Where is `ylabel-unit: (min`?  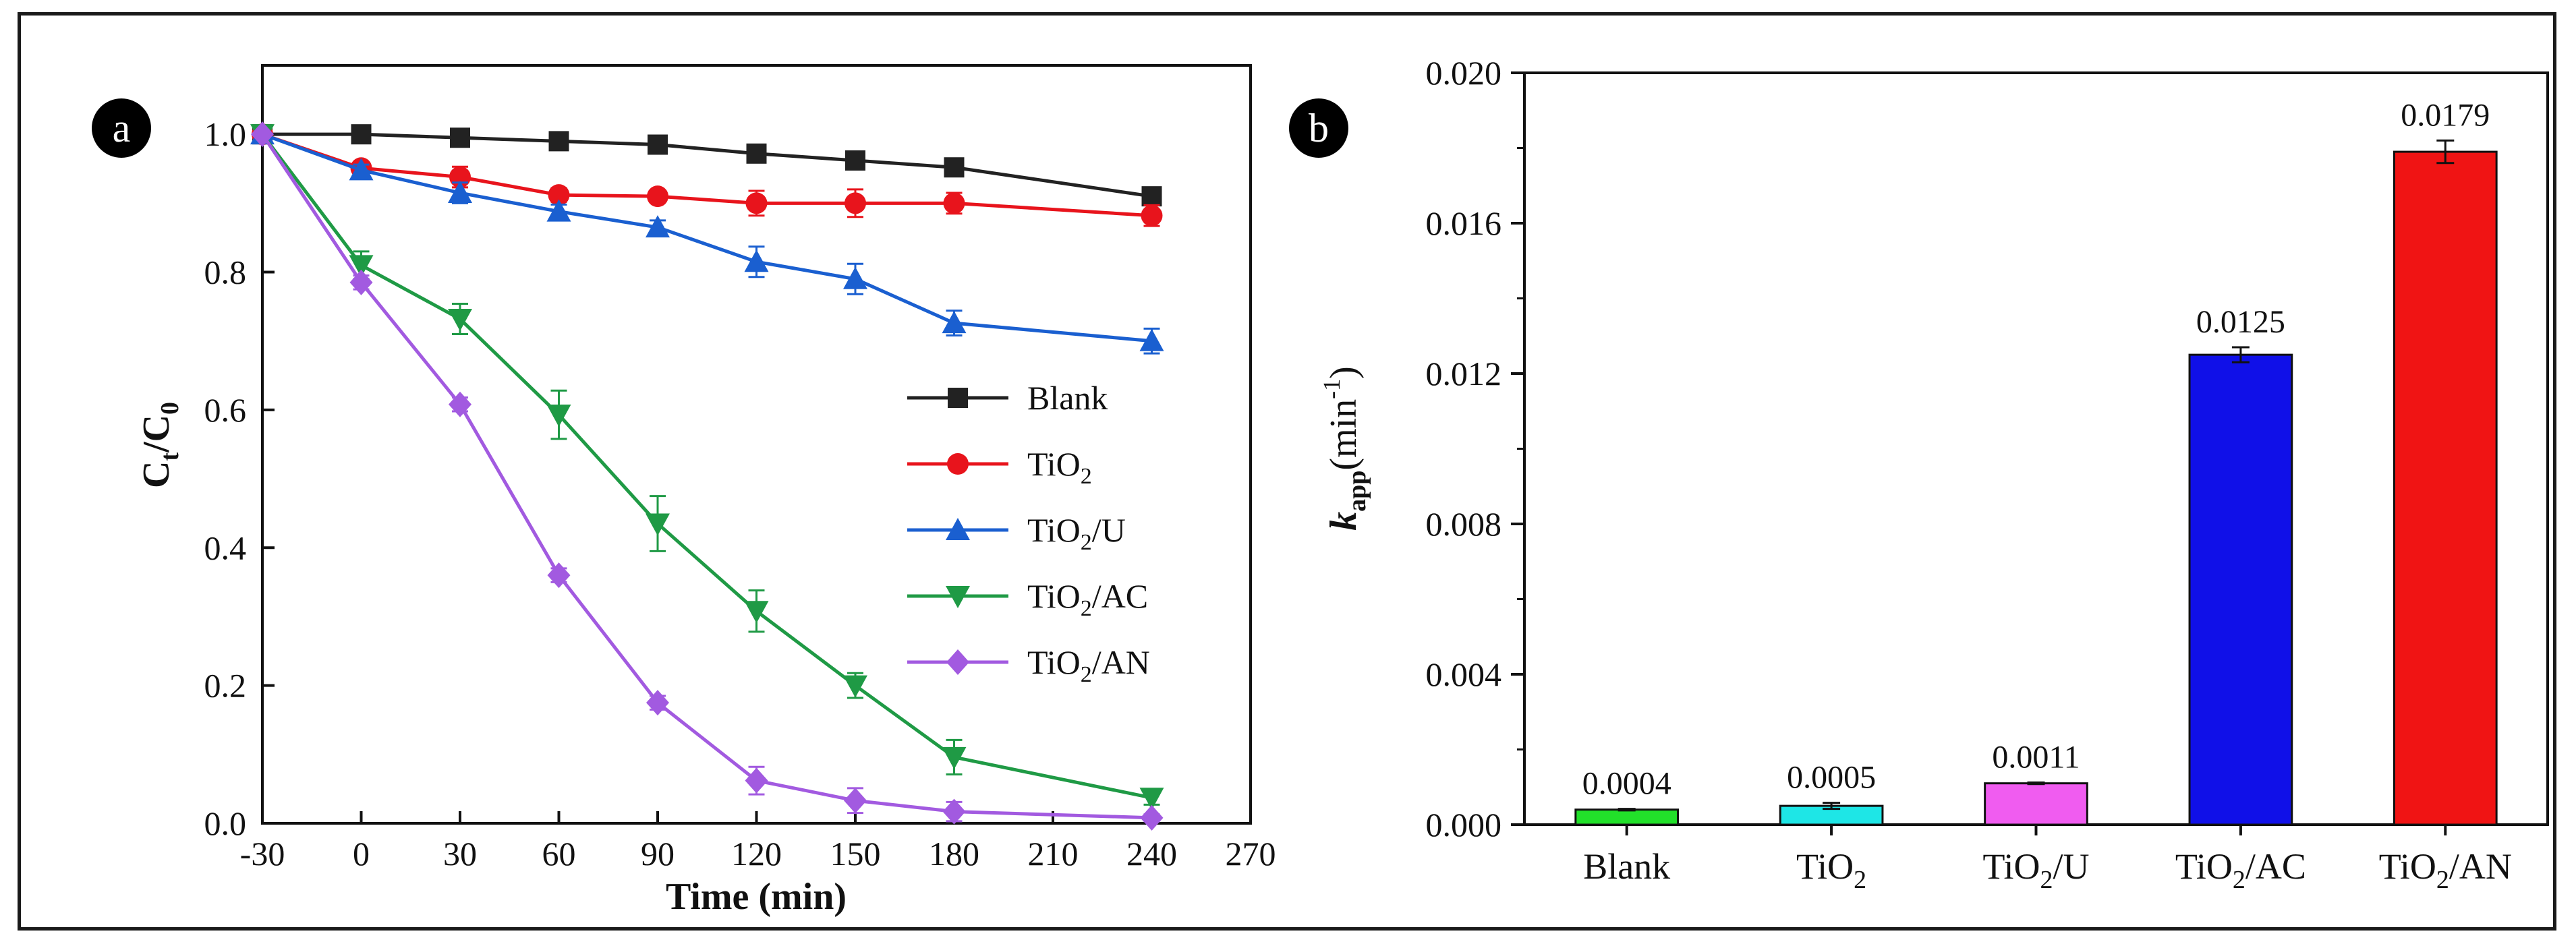 ylabel-unit: (min is located at coordinates (1344, 435).